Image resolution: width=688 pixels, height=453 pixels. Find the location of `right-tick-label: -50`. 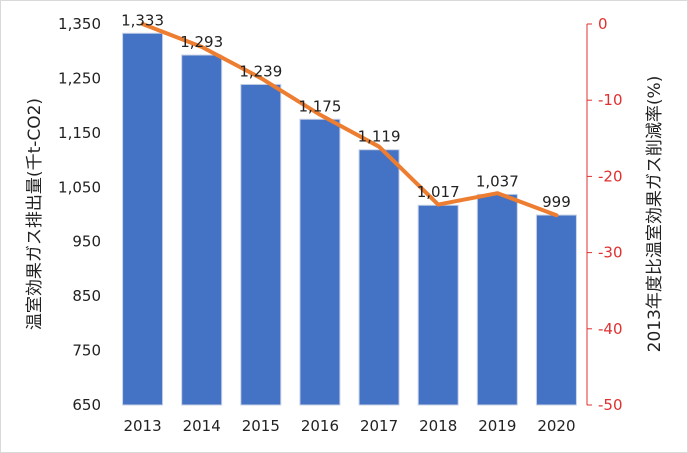

right-tick-label: -50 is located at coordinates (610, 405).